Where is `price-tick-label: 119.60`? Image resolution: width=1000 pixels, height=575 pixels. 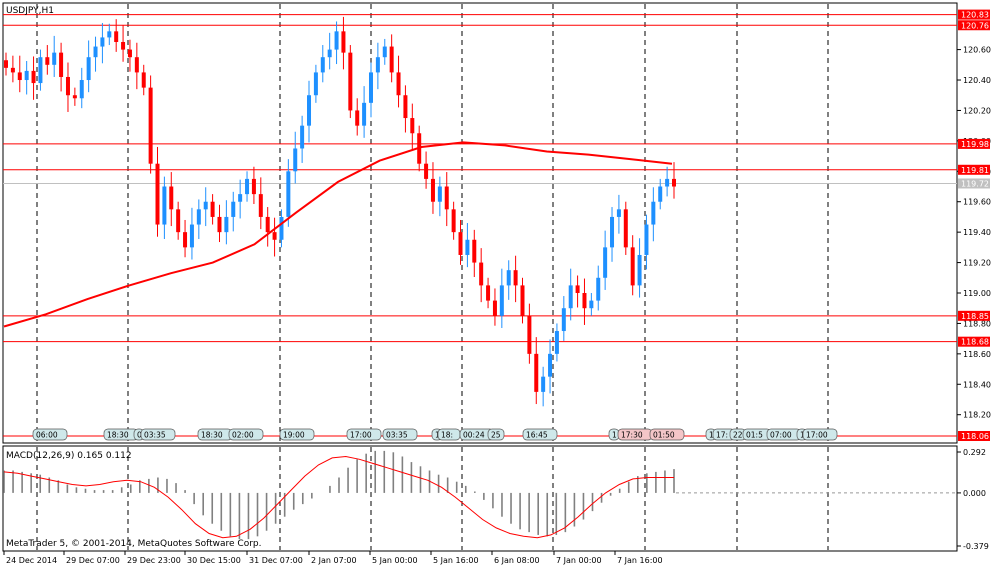
price-tick-label: 119.60 is located at coordinates (977, 202).